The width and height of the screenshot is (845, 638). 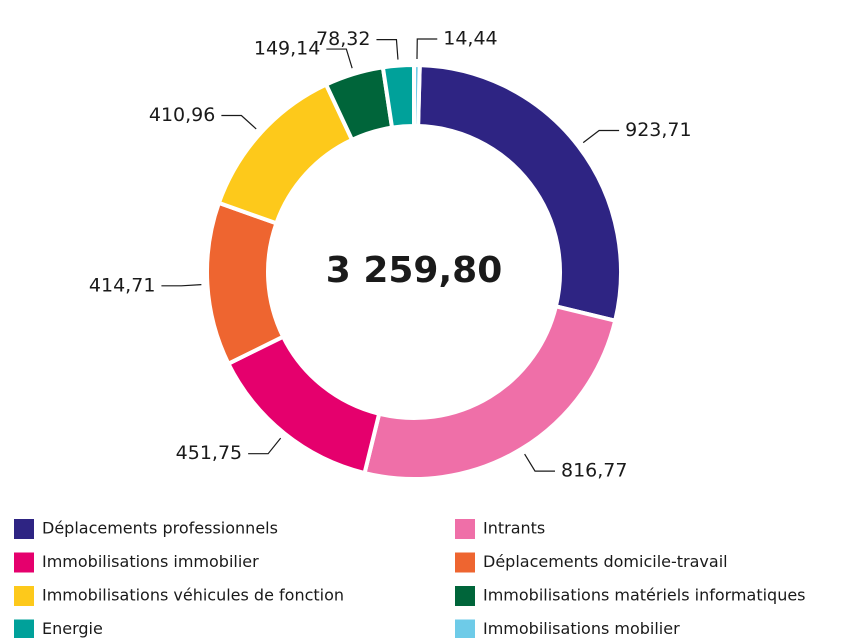 I want to click on data-label: 816,77, so click(x=594, y=471).